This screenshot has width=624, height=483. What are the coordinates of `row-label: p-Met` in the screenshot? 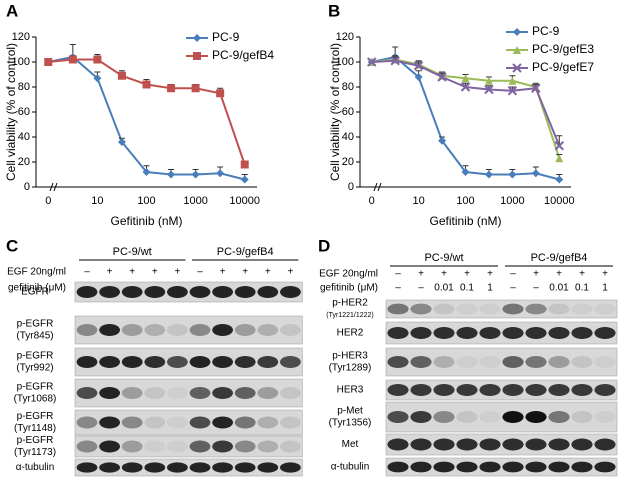 It's located at (350, 411).